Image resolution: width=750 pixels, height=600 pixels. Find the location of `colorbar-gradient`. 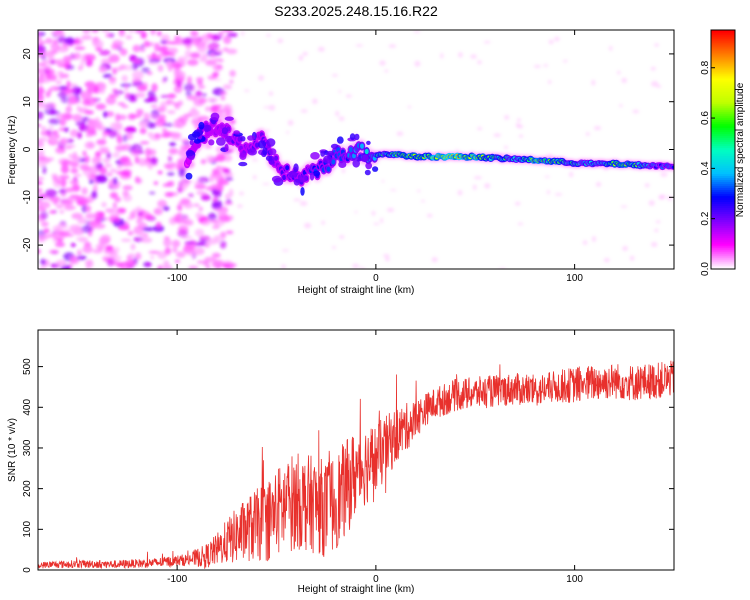

colorbar-gradient is located at coordinates (723, 150).